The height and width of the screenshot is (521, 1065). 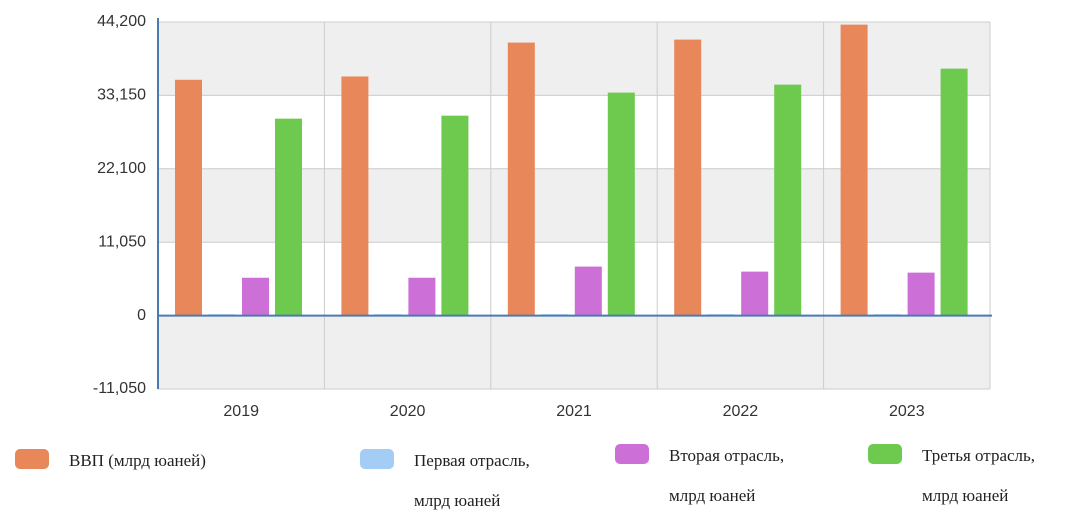 What do you see at coordinates (574, 411) in the screenshot?
I see `x-tick-label: 2021` at bounding box center [574, 411].